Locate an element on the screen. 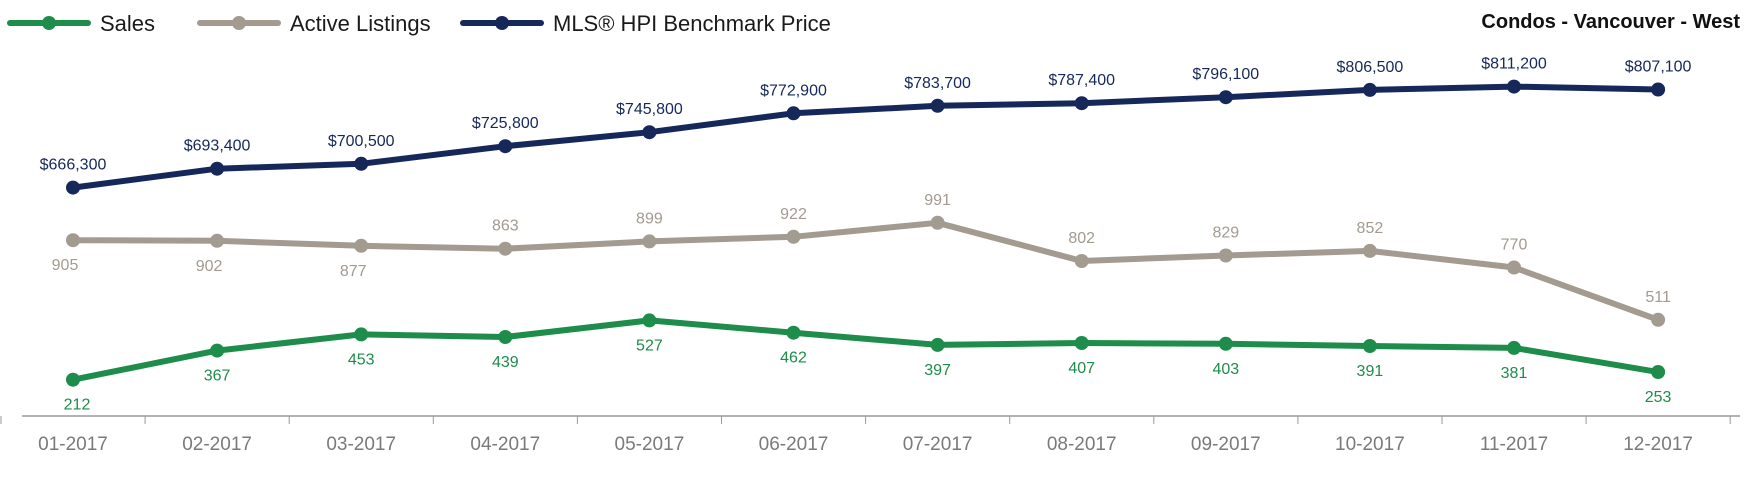 This screenshot has width=1753, height=494. series-line-sales is located at coordinates (866, 350).